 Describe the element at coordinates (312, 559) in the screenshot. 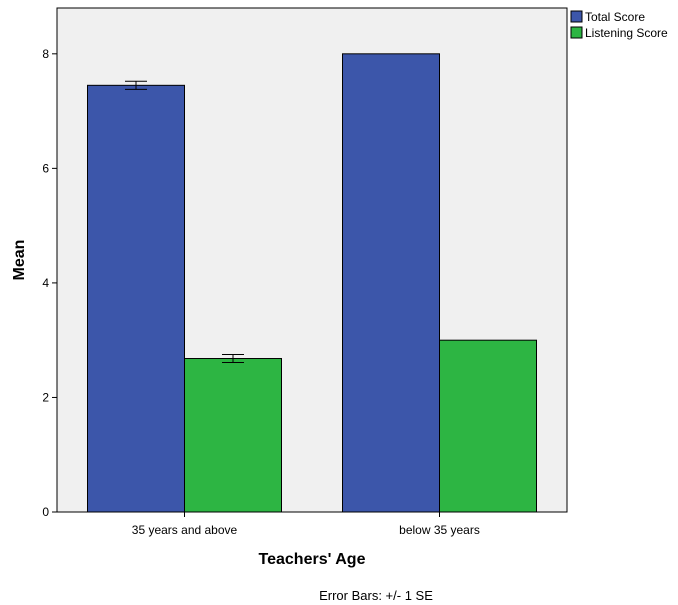

I see `x-axis-title: Teachers' Age` at that location.